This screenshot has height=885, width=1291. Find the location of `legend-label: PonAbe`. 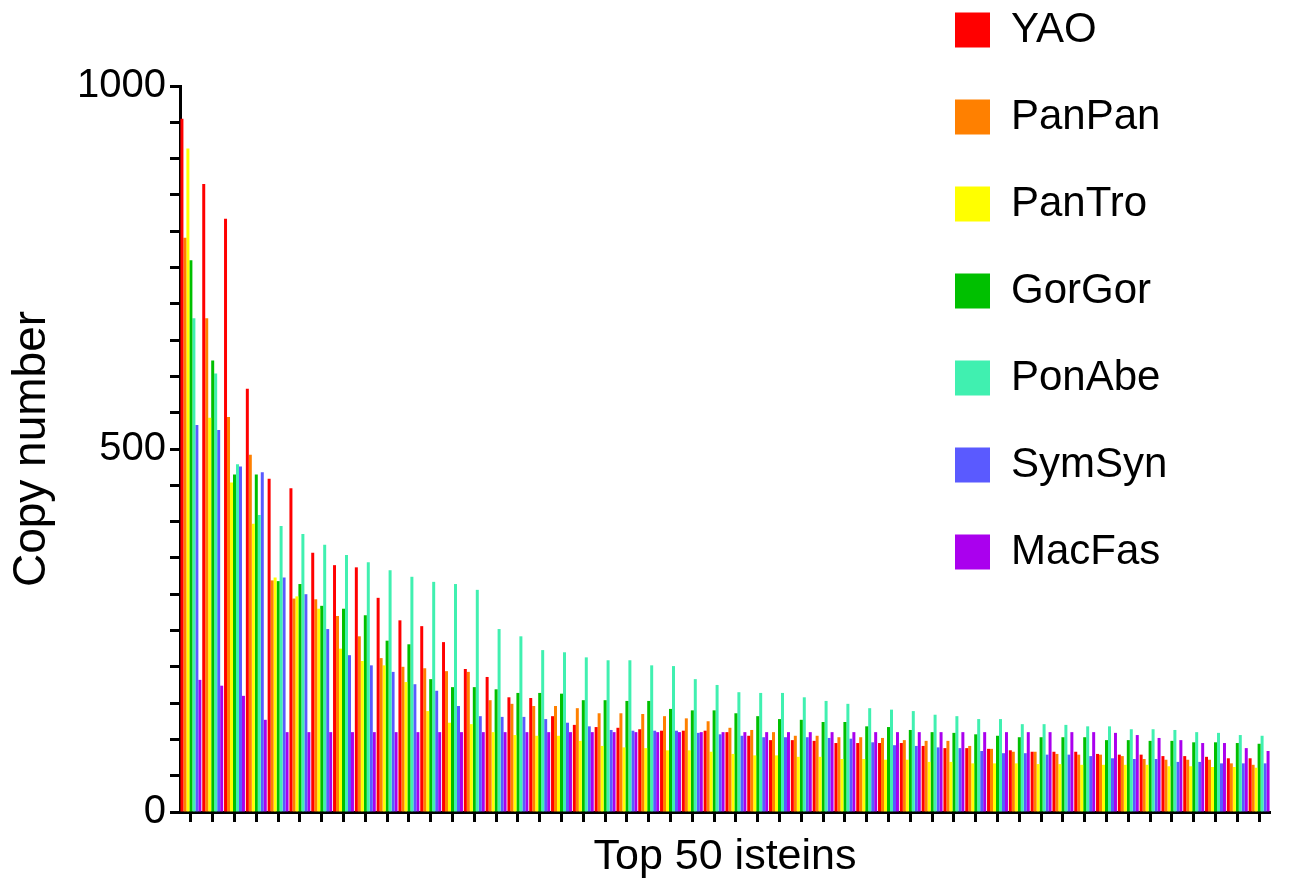

legend-label: PonAbe is located at coordinates (1086, 375).